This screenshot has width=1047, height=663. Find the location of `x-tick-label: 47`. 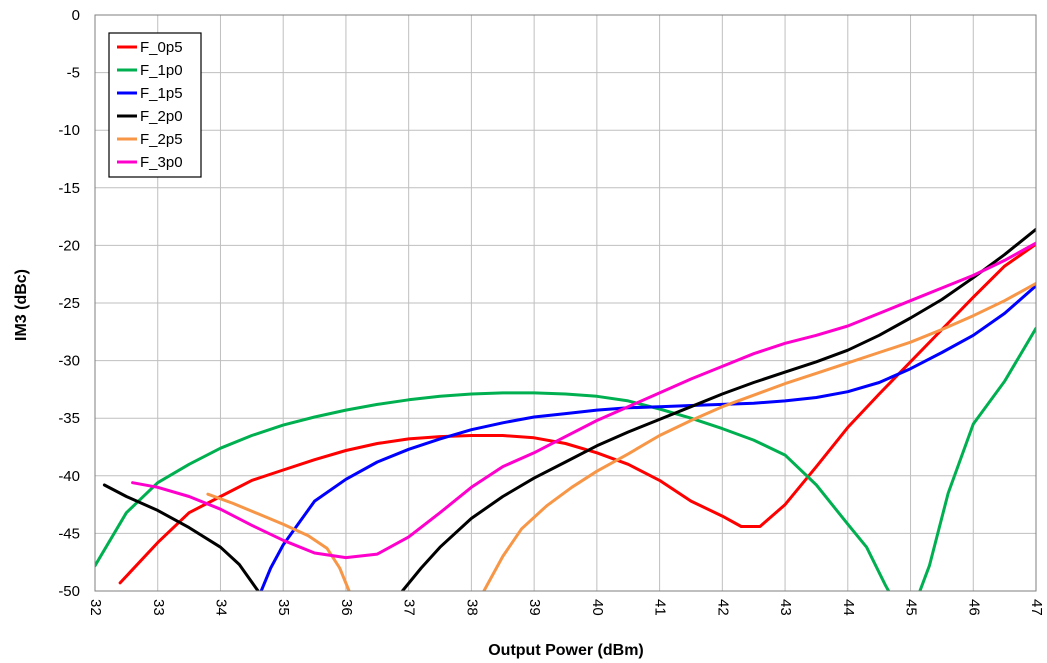

x-tick-label: 47 is located at coordinates (1036, 607).